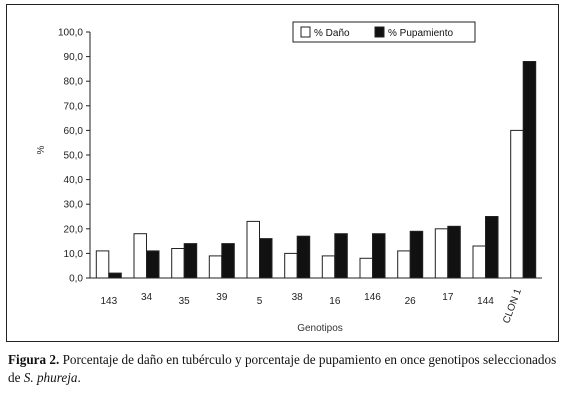  Describe the element at coordinates (74, 106) in the screenshot. I see `y-tick-label: 70,0` at that location.